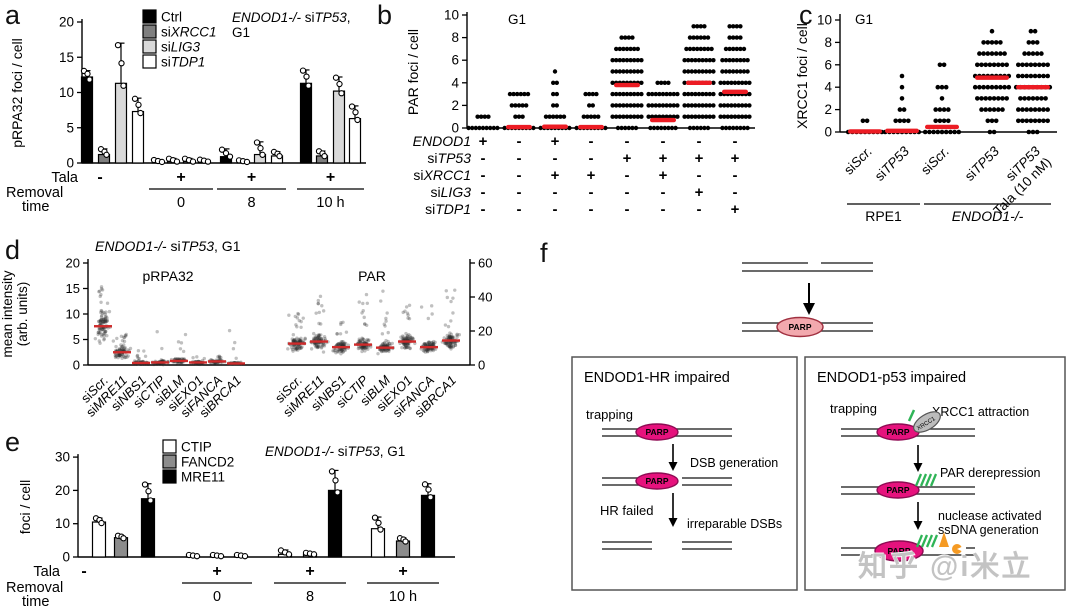  Describe the element at coordinates (413, 72) in the screenshot. I see `svg-text: PAR foci / cell` at that location.